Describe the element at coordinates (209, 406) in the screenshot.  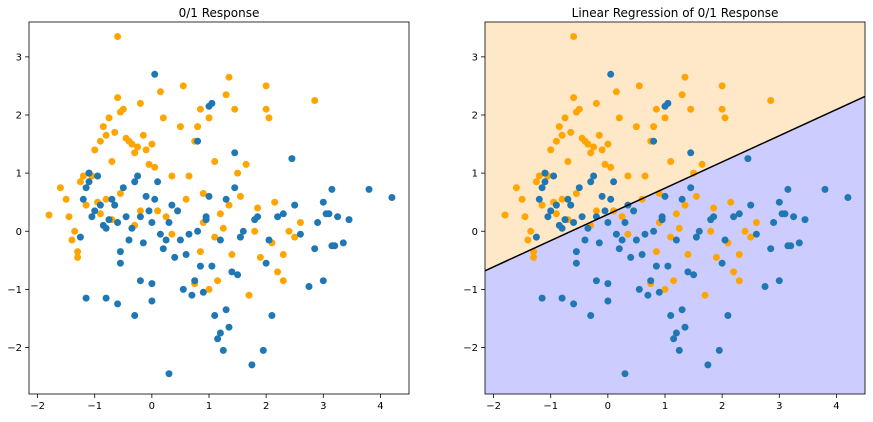
I see `x-tick-label: 1` at that location.